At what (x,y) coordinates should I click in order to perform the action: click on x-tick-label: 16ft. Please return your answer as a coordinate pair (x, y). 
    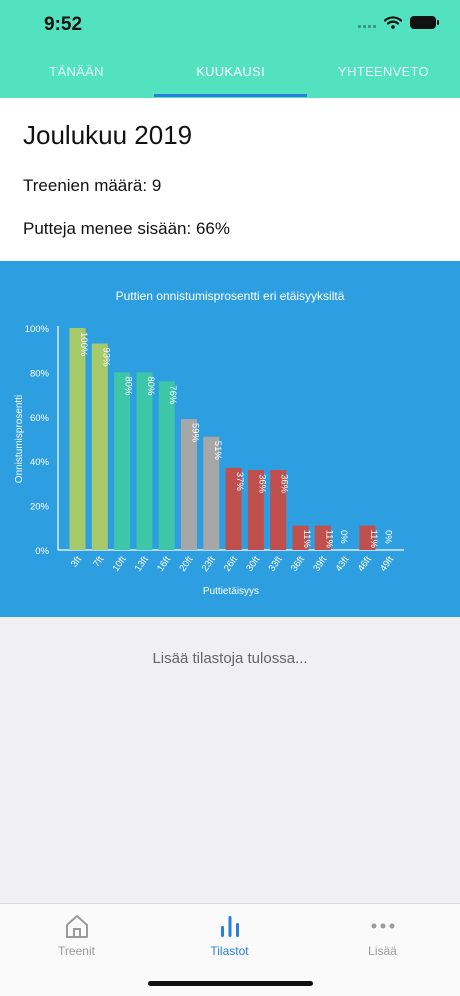
    Looking at the image, I should click on (164, 564).